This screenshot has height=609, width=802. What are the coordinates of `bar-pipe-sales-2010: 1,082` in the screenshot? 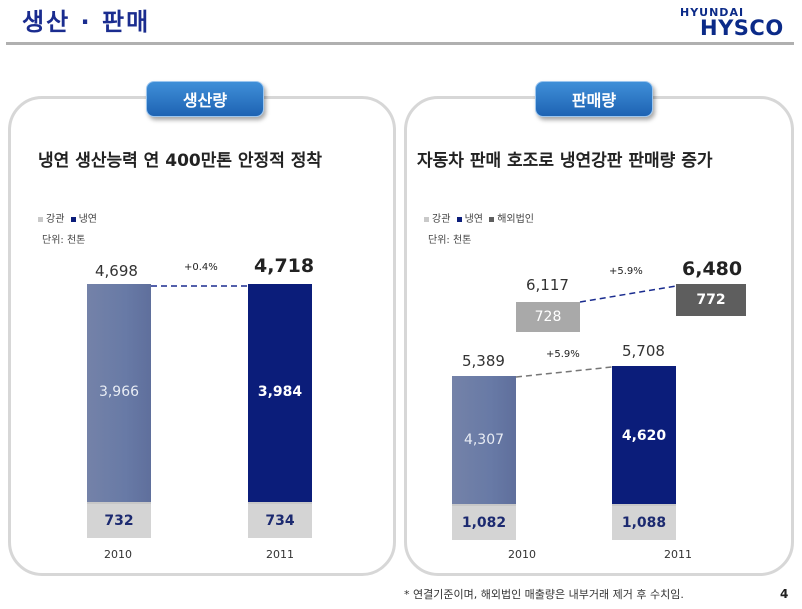 It's located at (484, 522).